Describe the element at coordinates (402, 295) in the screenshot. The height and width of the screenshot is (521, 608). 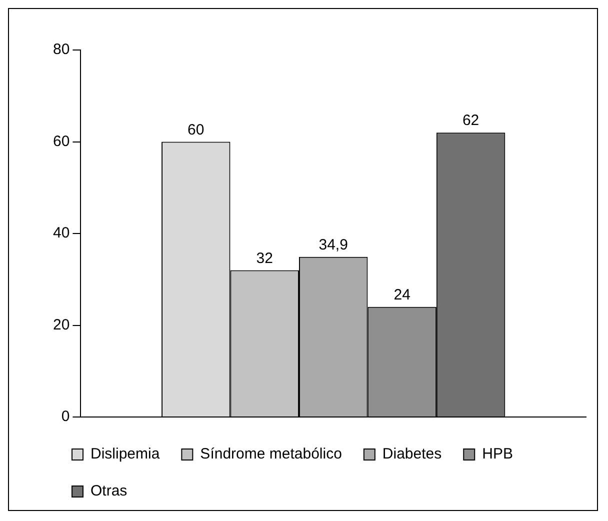
I see `data-label: 24` at that location.